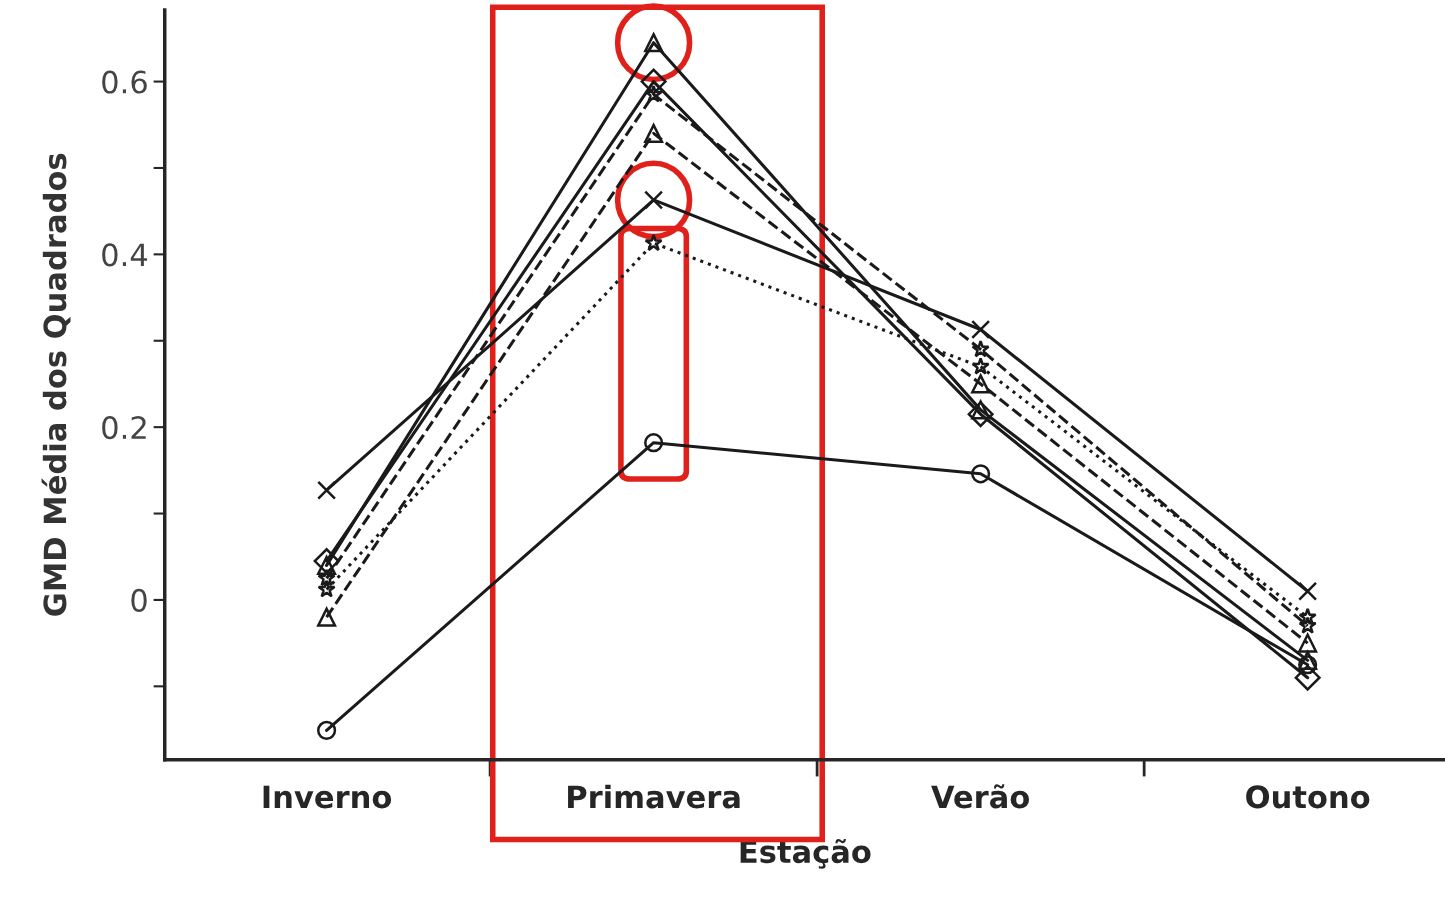 The height and width of the screenshot is (897, 1445). Describe the element at coordinates (980, 796) in the screenshot. I see `x-tick-label: Verão` at that location.